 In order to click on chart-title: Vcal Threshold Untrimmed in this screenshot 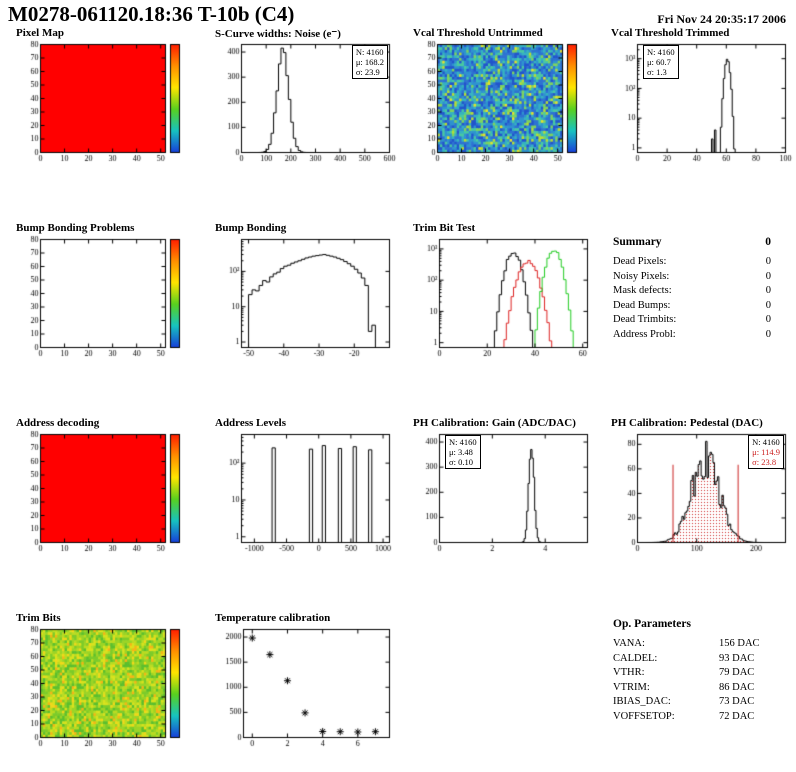, I will do `click(478, 33)`.